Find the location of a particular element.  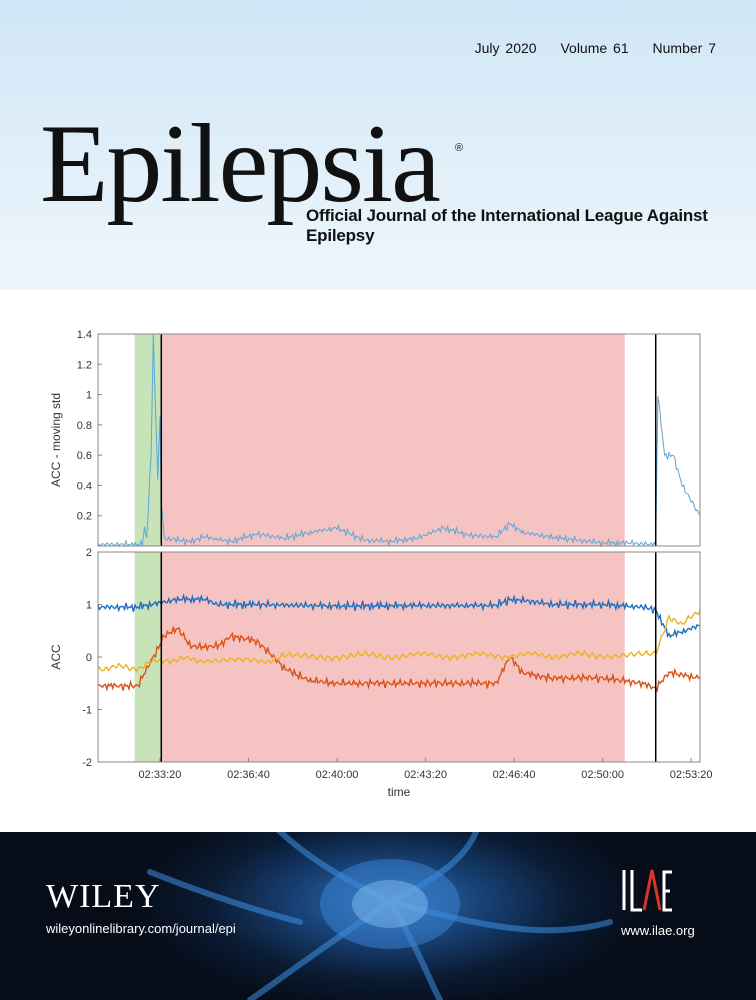

ilae-logo-icon is located at coordinates (647, 890).